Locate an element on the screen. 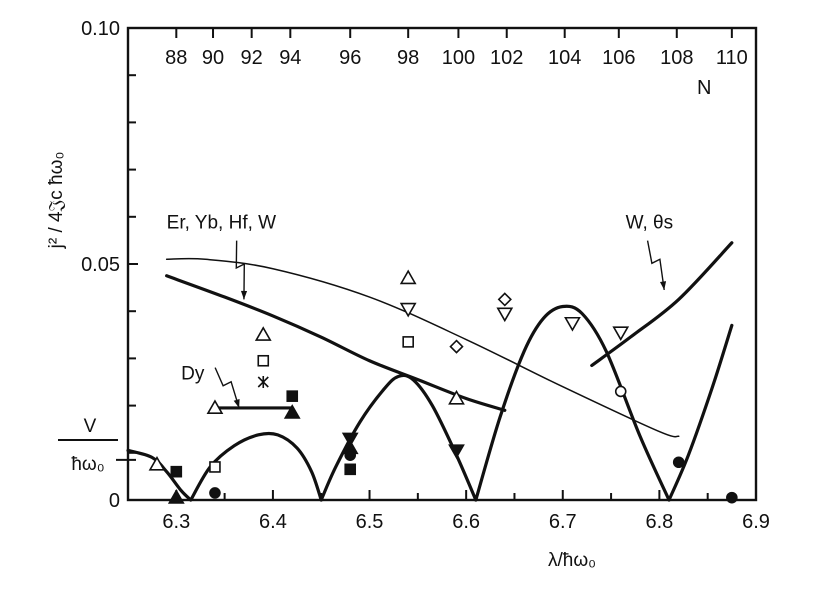 This screenshot has width=831, height=601. x-tick-label: 6.3 is located at coordinates (176, 522).